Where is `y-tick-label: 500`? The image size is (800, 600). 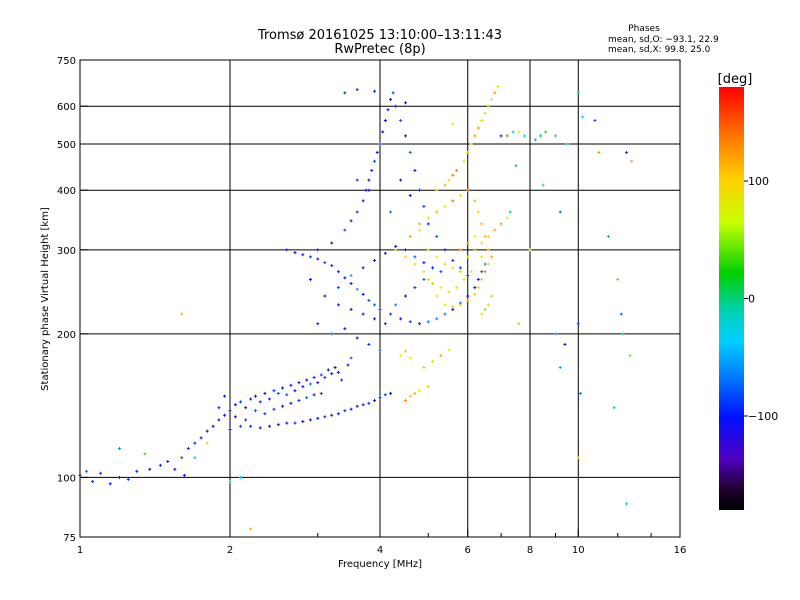 y-tick-label: 500 is located at coordinates (66, 145).